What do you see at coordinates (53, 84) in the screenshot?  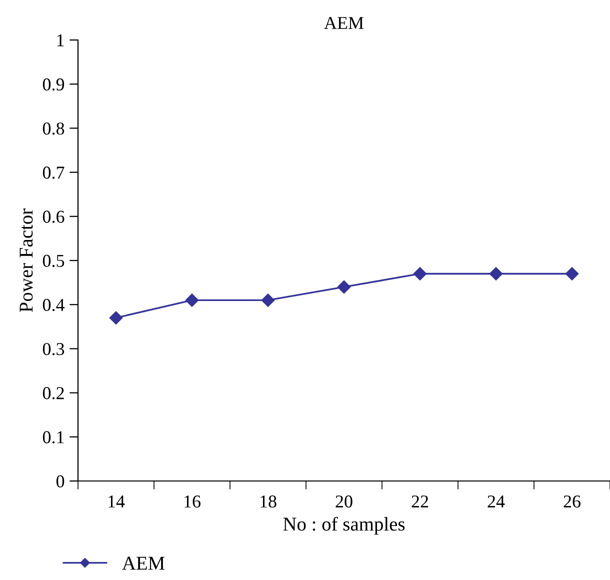 I see `y-tick-label: 0.9` at bounding box center [53, 84].